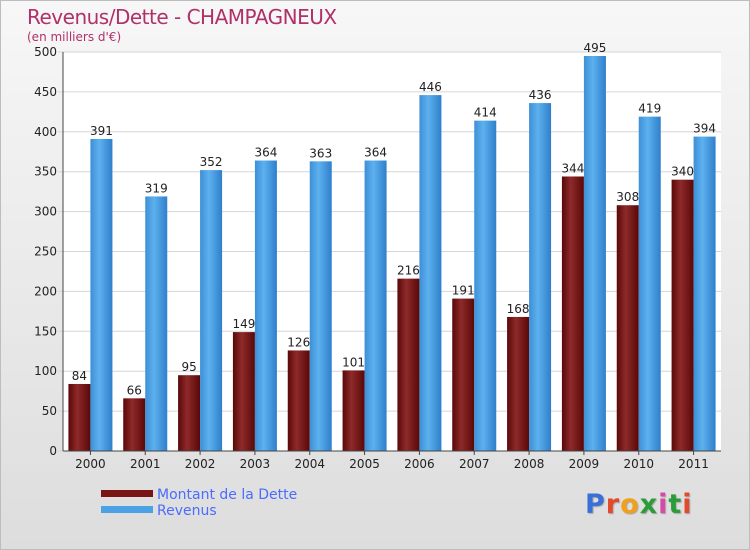 This screenshot has width=750, height=550. What do you see at coordinates (463, 291) in the screenshot?
I see `data-label-dette: 191` at bounding box center [463, 291].